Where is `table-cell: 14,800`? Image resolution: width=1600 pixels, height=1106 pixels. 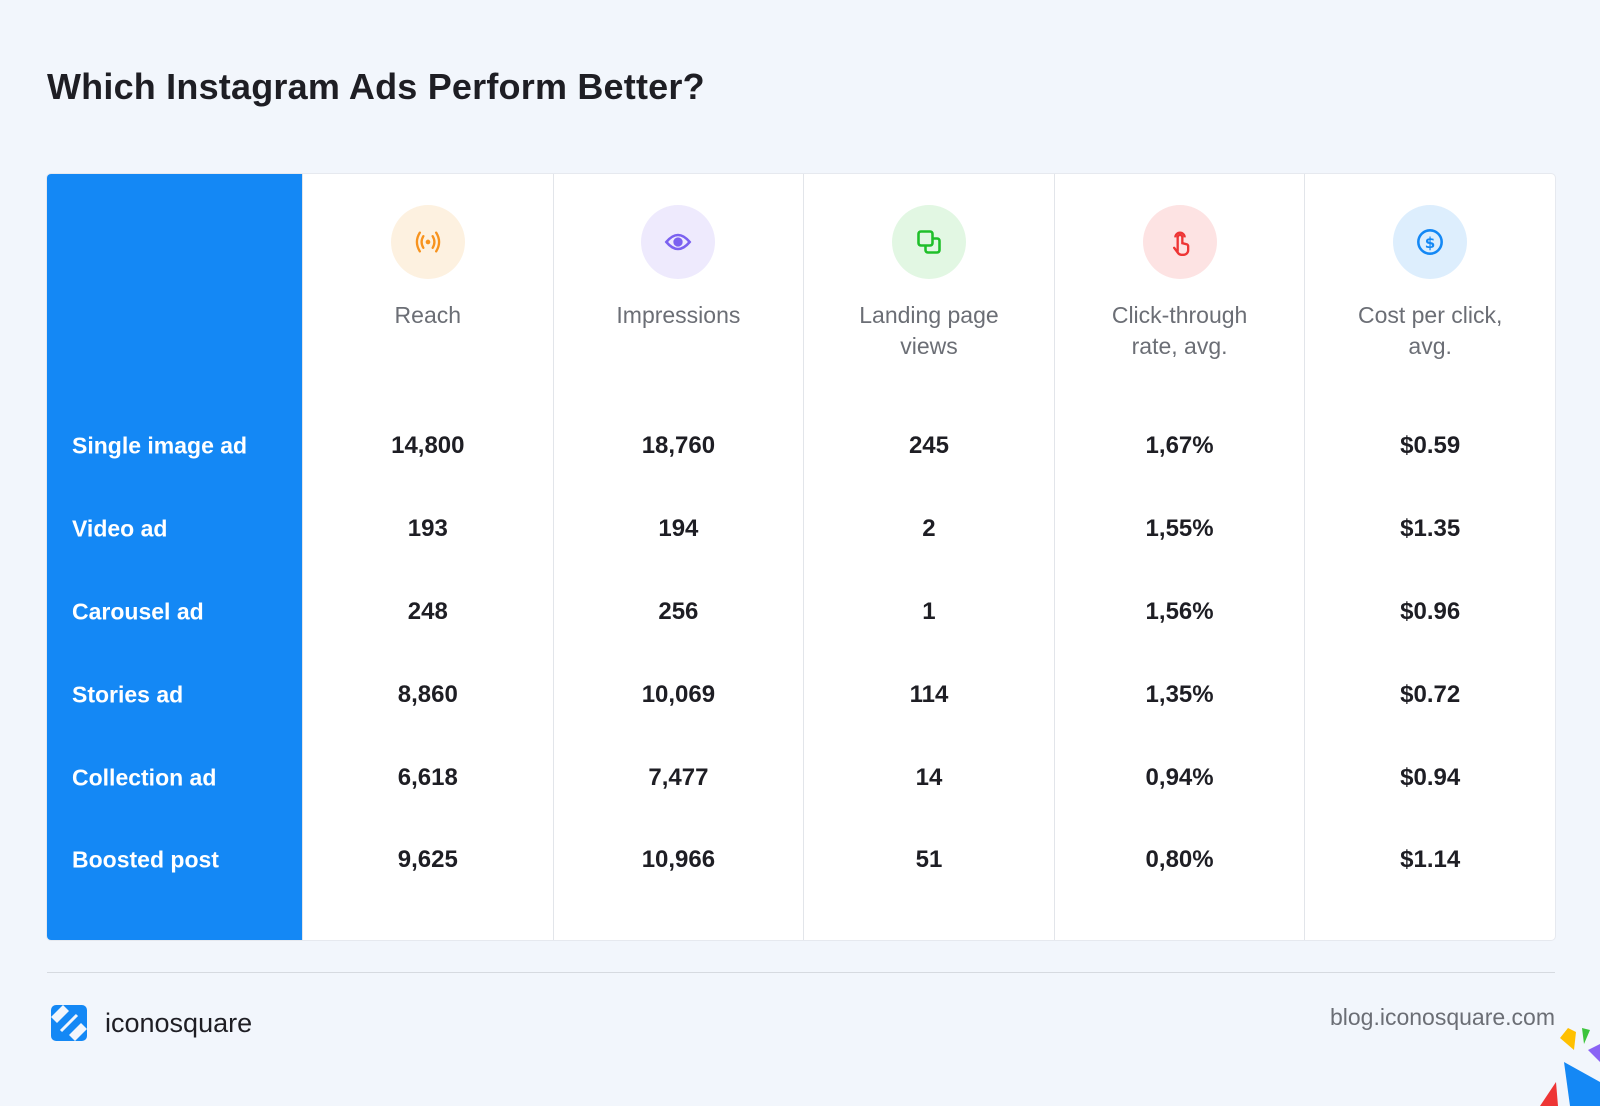 table-cell: 14,800 is located at coordinates (428, 445).